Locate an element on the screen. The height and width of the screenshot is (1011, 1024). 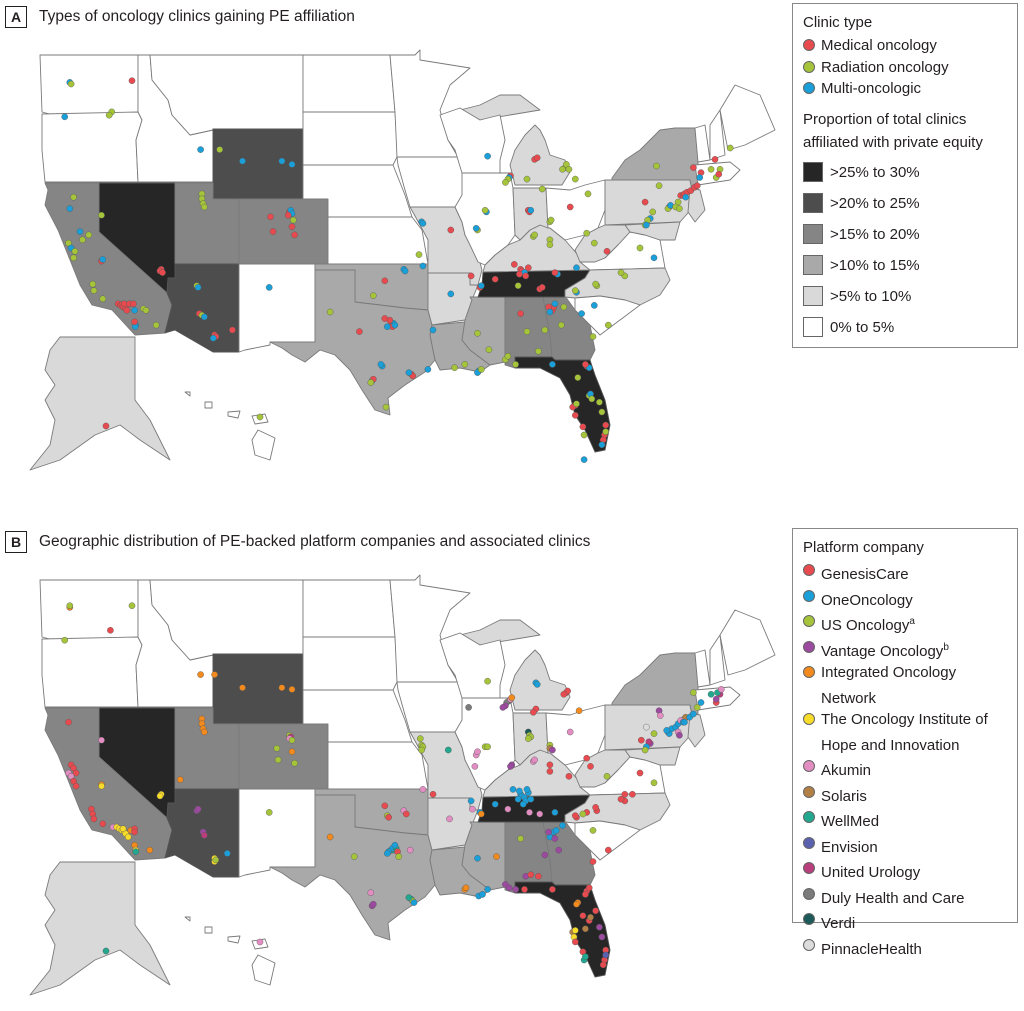
legend-item-company: GenesisCare is located at coordinates (910, 573).